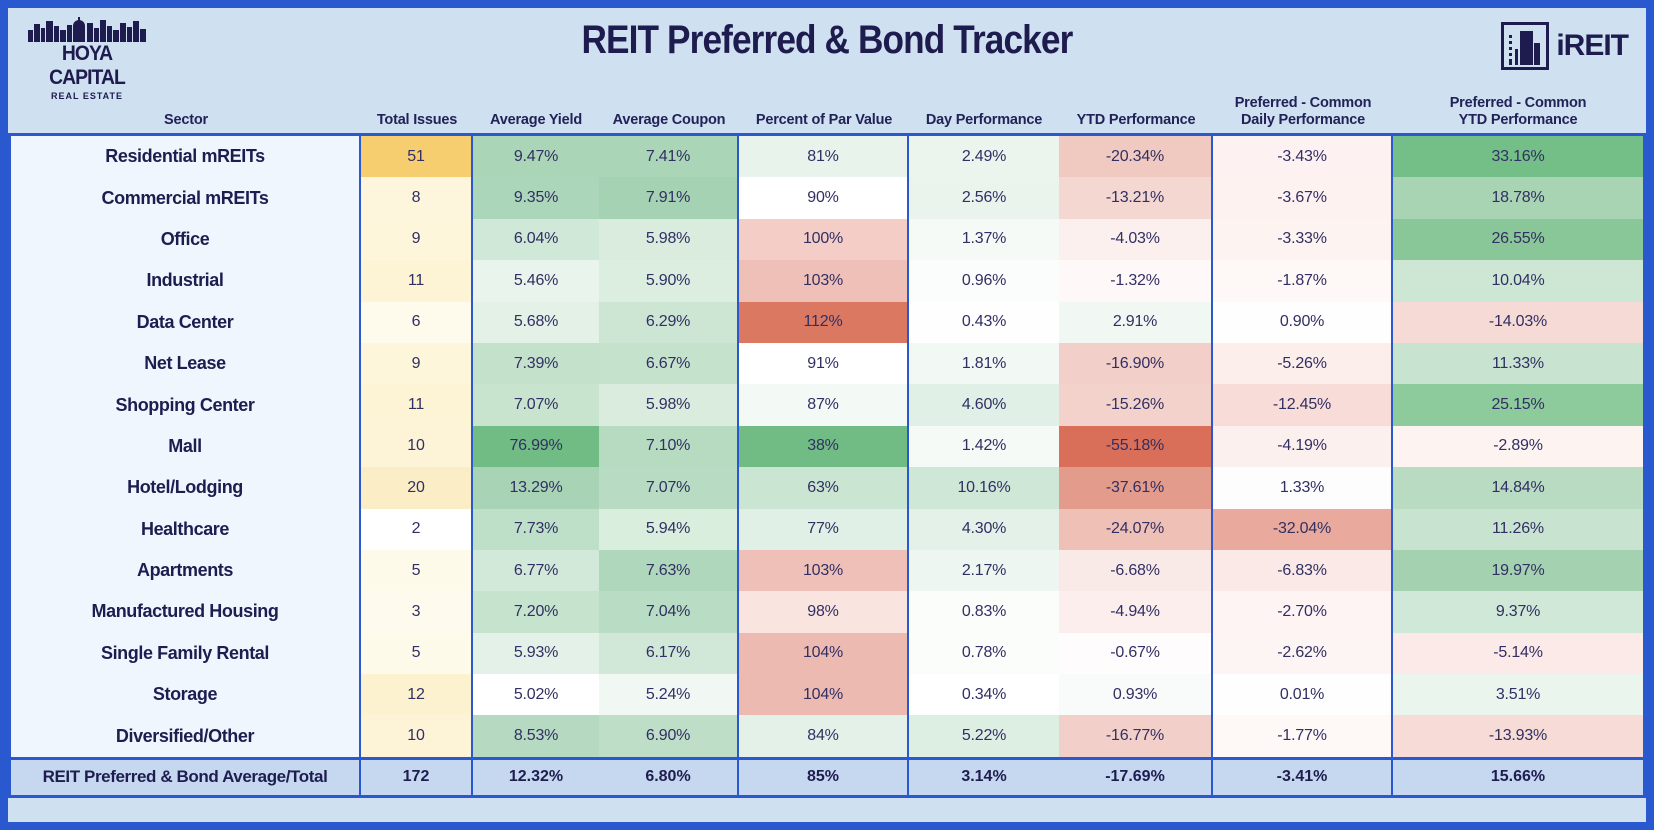 The width and height of the screenshot is (1654, 830). I want to click on value-cell: 90%, so click(824, 198).